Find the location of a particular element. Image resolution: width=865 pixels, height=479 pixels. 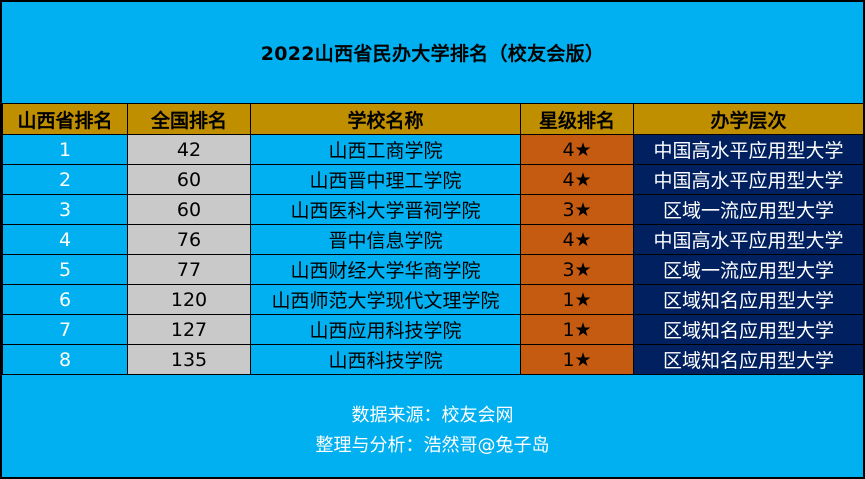

table-row: 6 120 山西师范大学现代文理学院 1★ 区域知名应用型大学 is located at coordinates (433, 299).